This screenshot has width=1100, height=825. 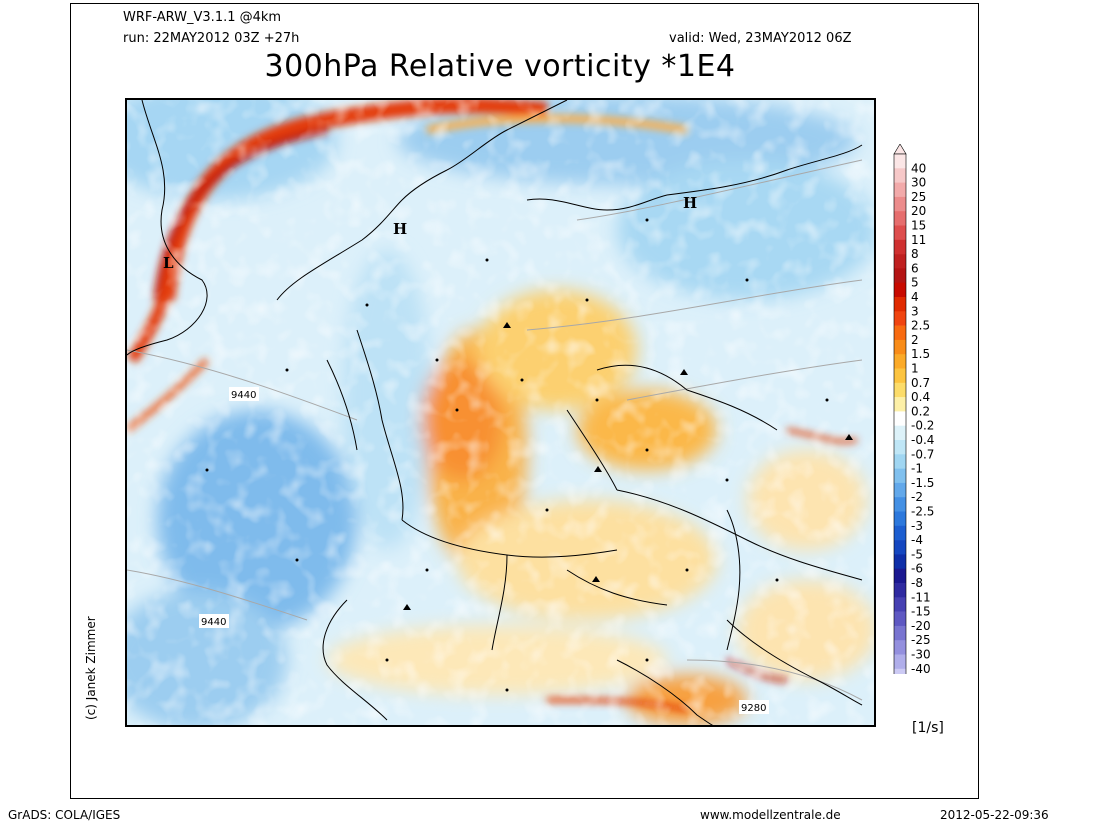 What do you see at coordinates (915, 340) in the screenshot?
I see `colorbar-tick-label: 2` at bounding box center [915, 340].